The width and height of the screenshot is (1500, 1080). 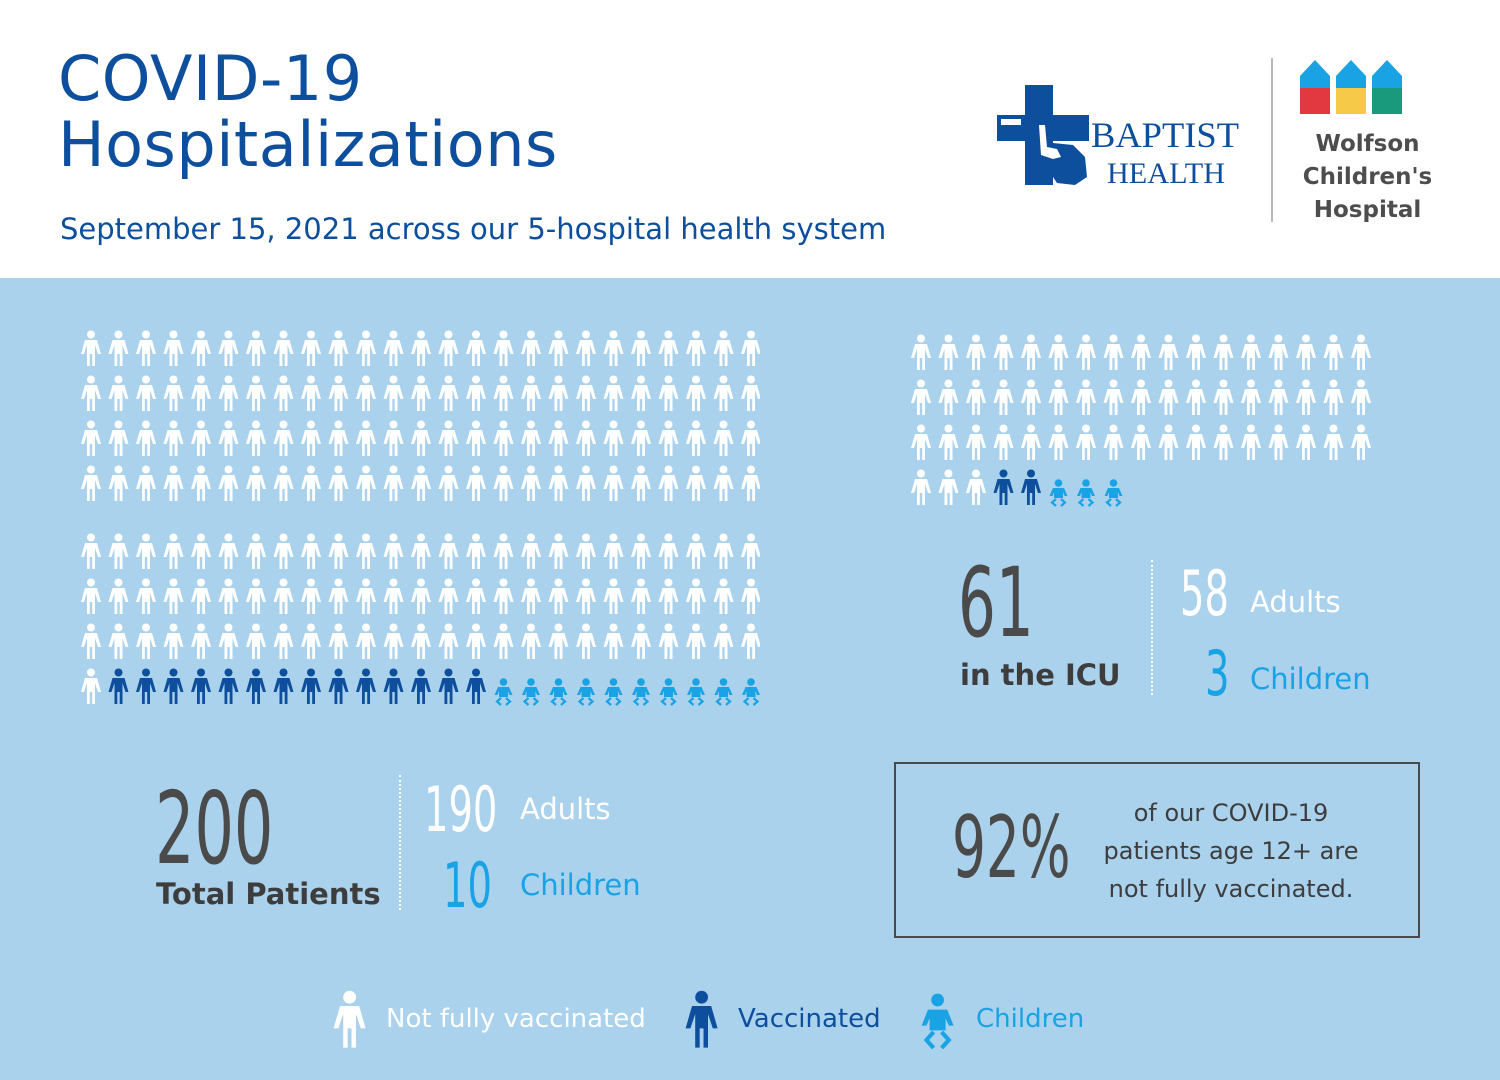 What do you see at coordinates (809, 1019) in the screenshot?
I see `legend-label-vaccinated: Vaccinated` at bounding box center [809, 1019].